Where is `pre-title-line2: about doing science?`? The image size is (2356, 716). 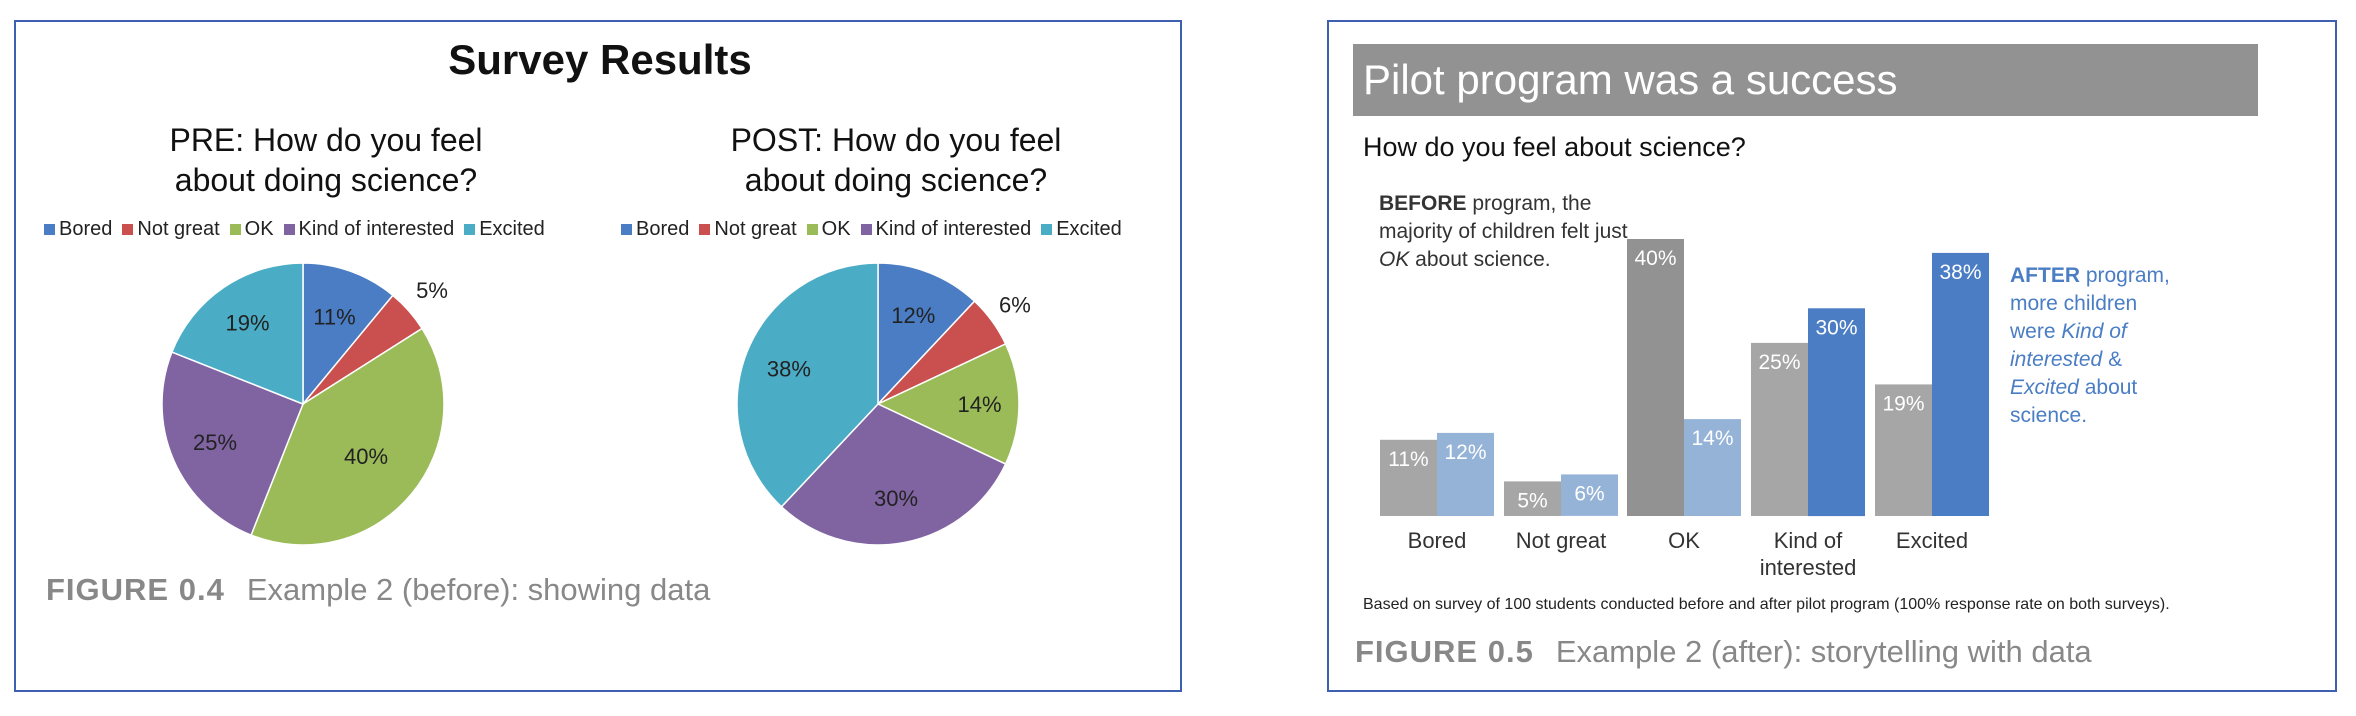
pre-title-line2: about doing science? is located at coordinates (326, 180).